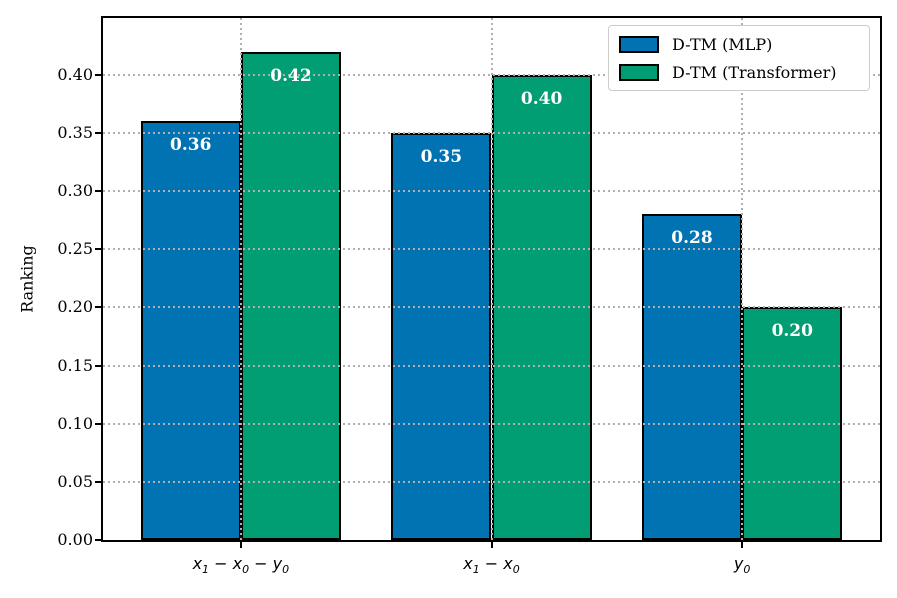 This screenshot has width=897, height=598. I want to click on y-tick-label: 0.20, so click(75, 307).